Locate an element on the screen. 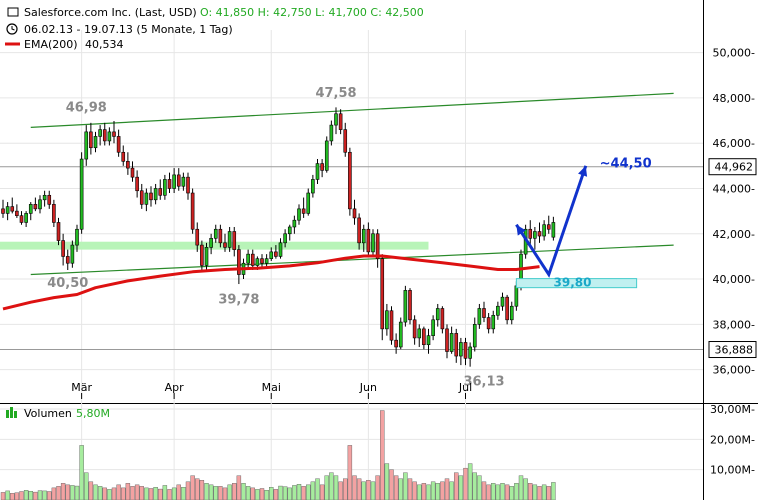 The height and width of the screenshot is (500, 758). support-zone is located at coordinates (214, 245).